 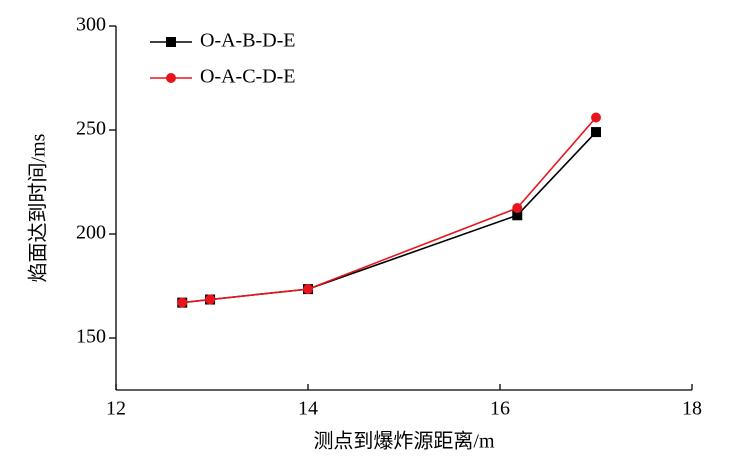 I want to click on x-tick-label: 18, so click(x=692, y=409).